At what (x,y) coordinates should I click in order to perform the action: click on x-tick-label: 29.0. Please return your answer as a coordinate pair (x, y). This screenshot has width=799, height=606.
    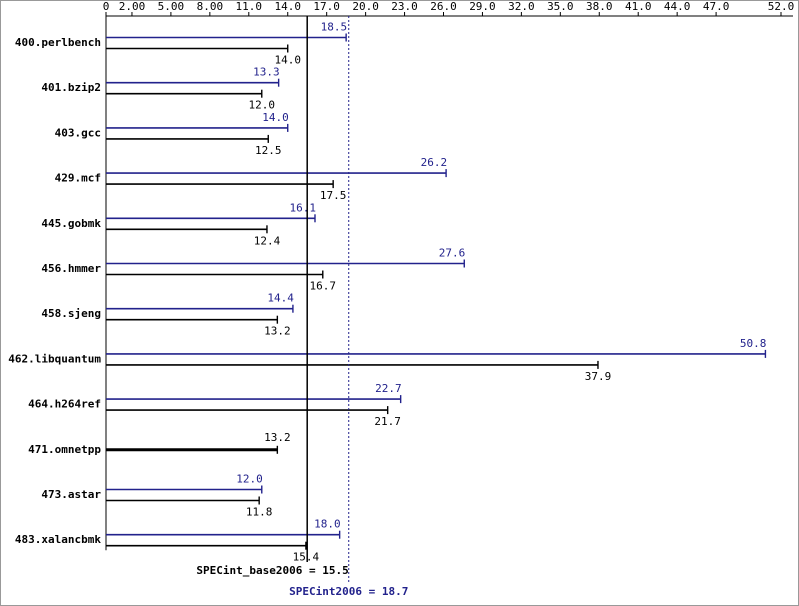
    Looking at the image, I should click on (482, 6).